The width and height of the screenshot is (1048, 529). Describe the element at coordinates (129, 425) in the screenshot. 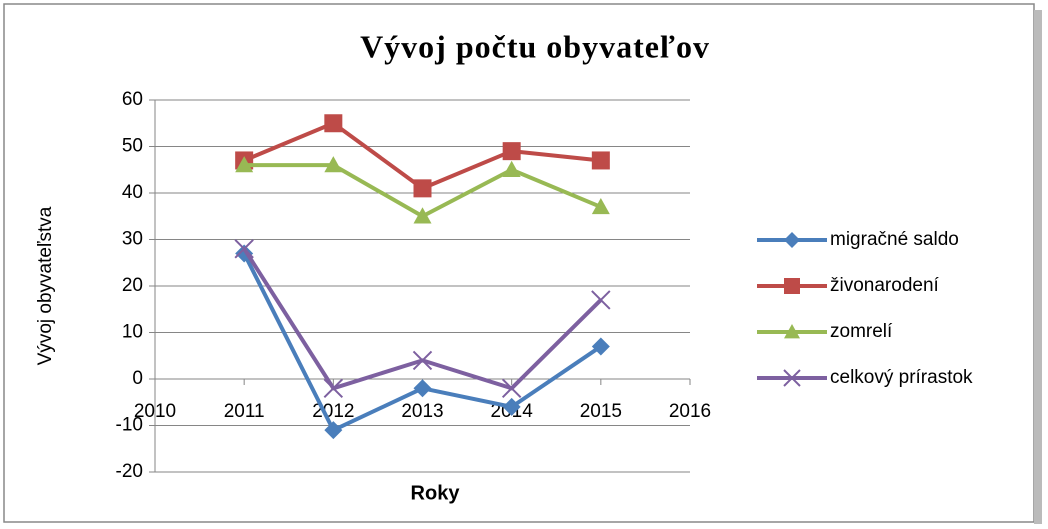

I see `y-tick-label: -10` at that location.